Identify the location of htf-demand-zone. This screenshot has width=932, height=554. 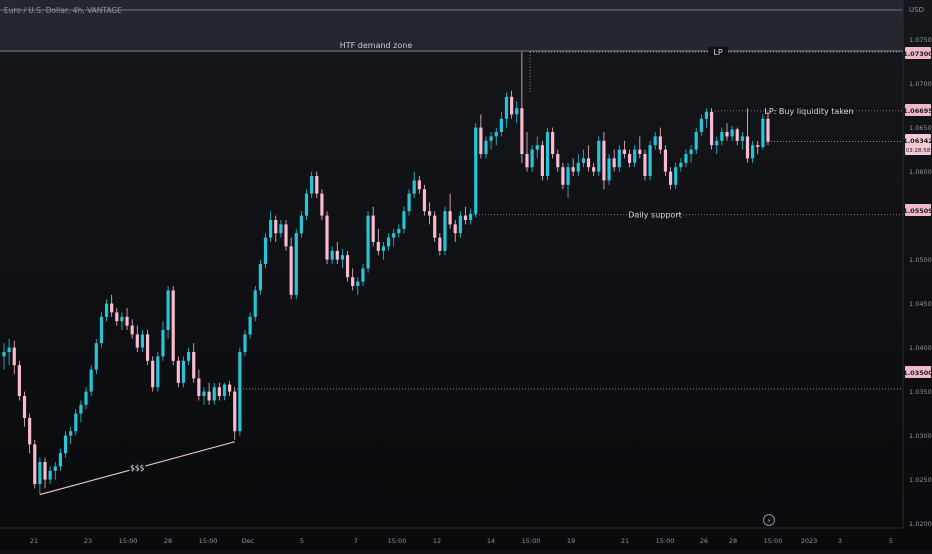
(451, 26).